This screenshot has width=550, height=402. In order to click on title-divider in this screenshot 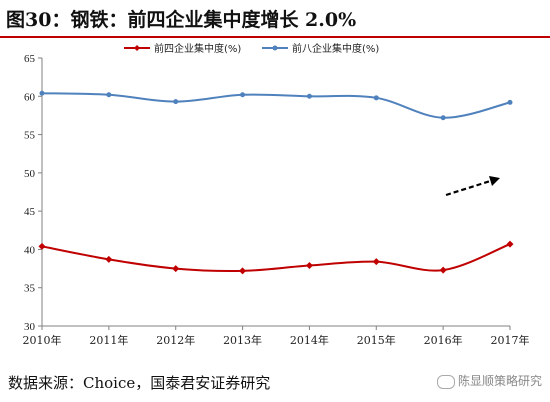, I will do `click(275, 37)`.